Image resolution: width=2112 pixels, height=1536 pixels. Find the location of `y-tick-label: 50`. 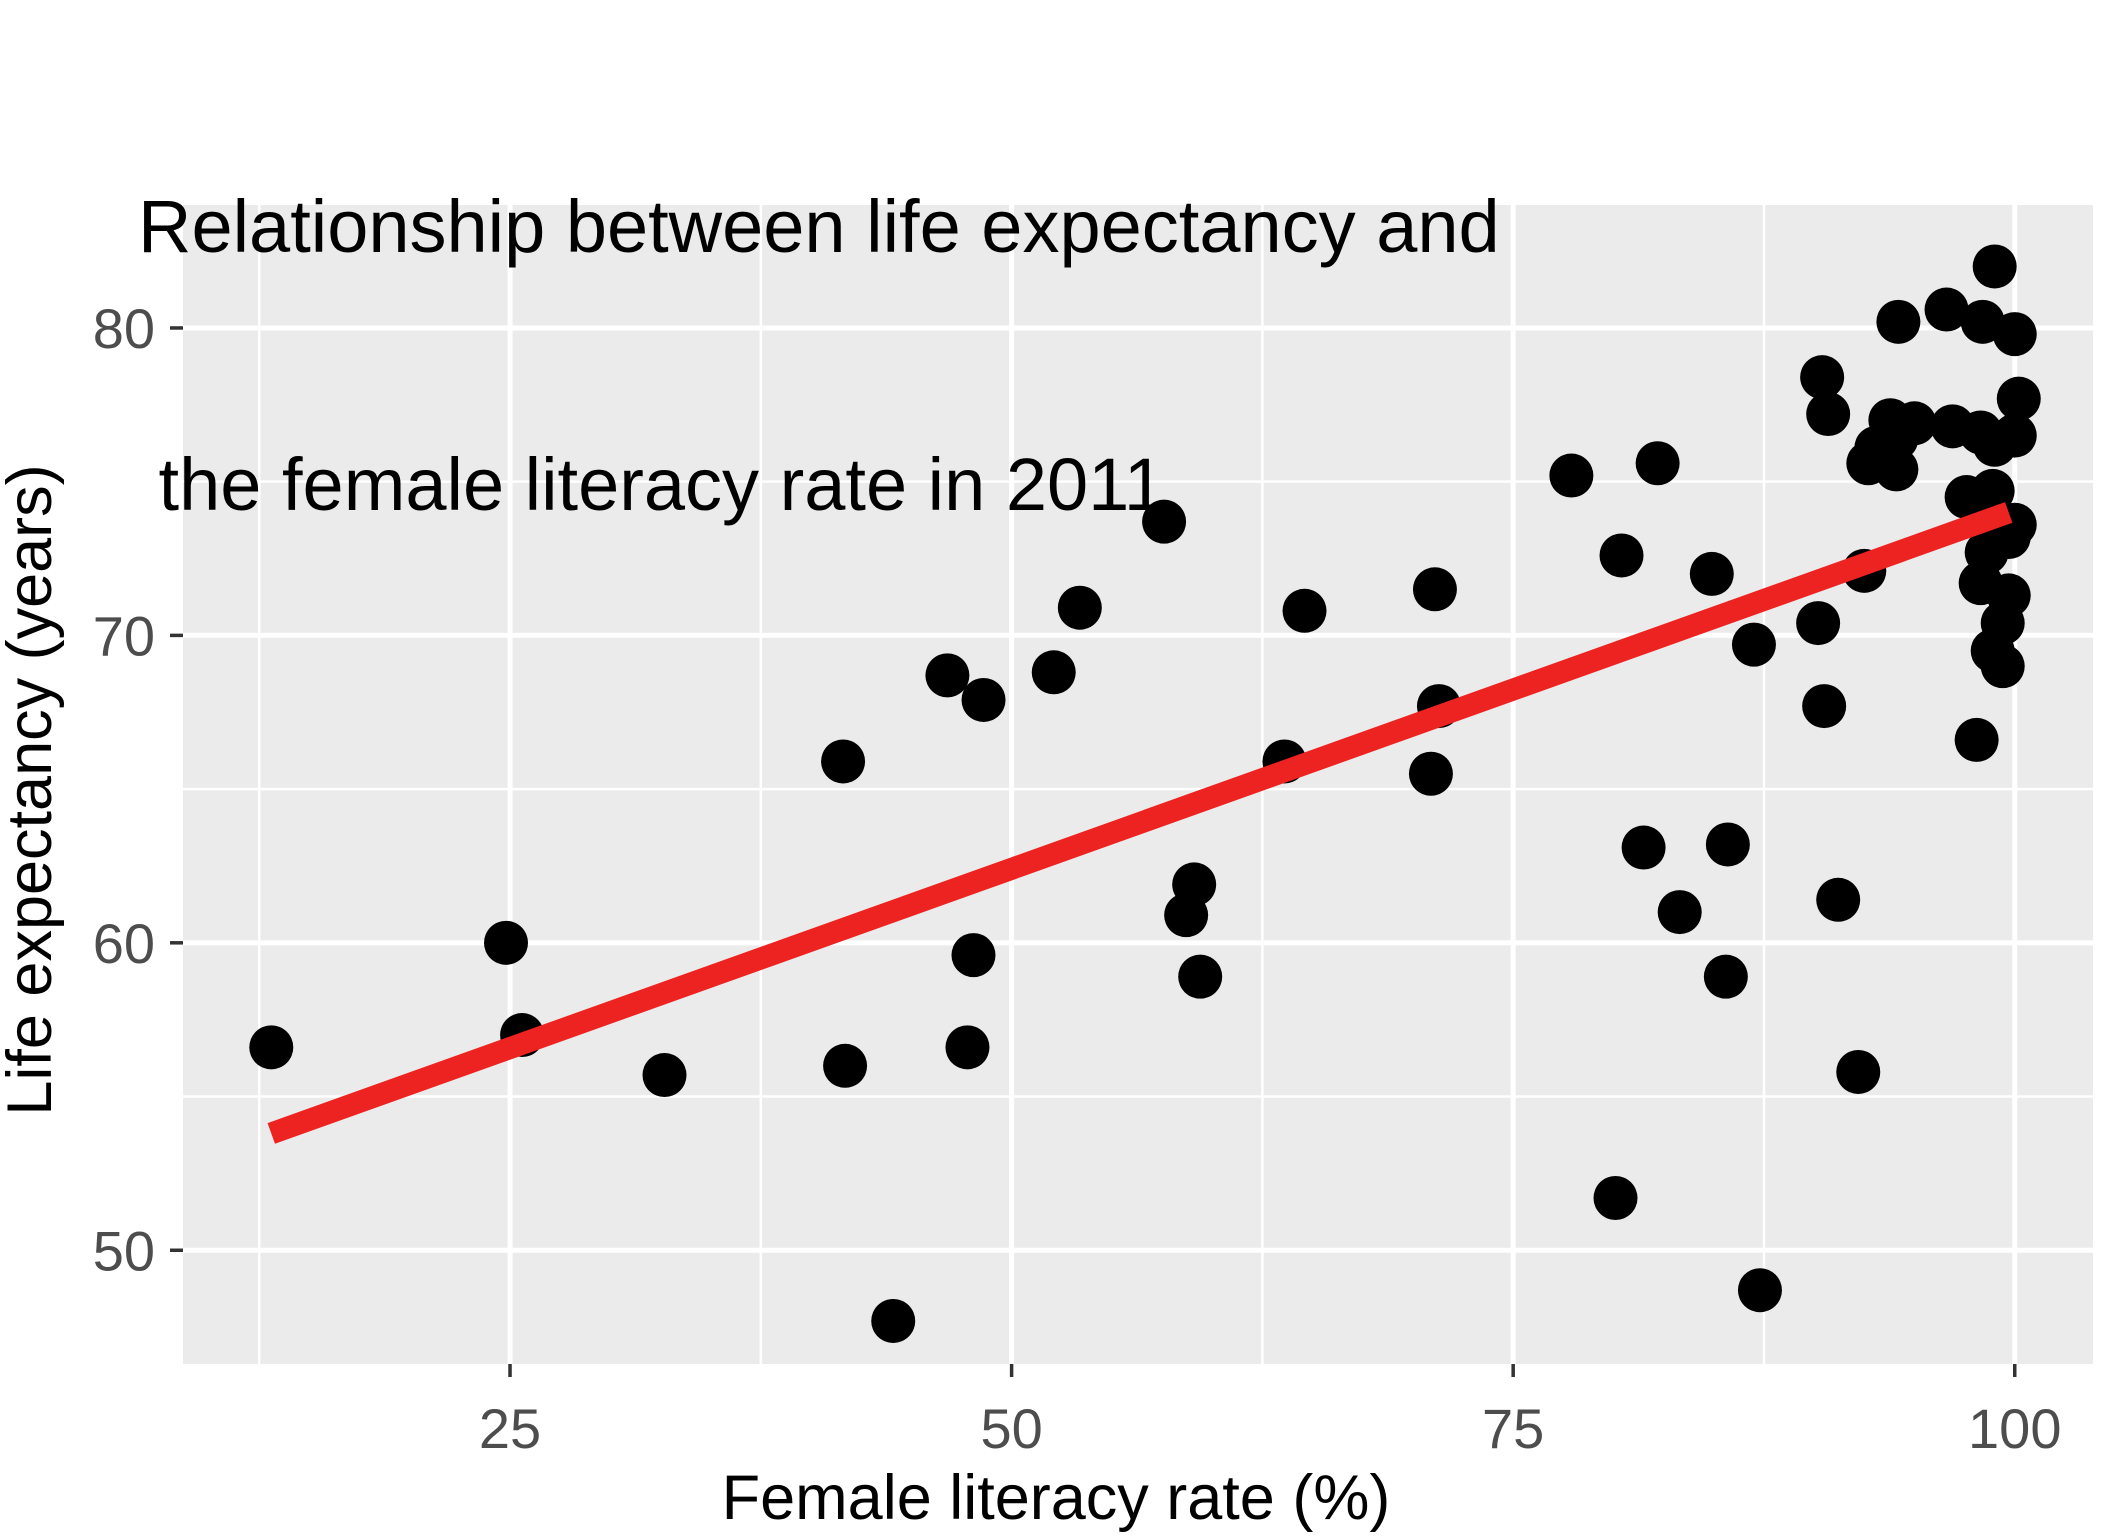

y-tick-label: 50 is located at coordinates (124, 1250).